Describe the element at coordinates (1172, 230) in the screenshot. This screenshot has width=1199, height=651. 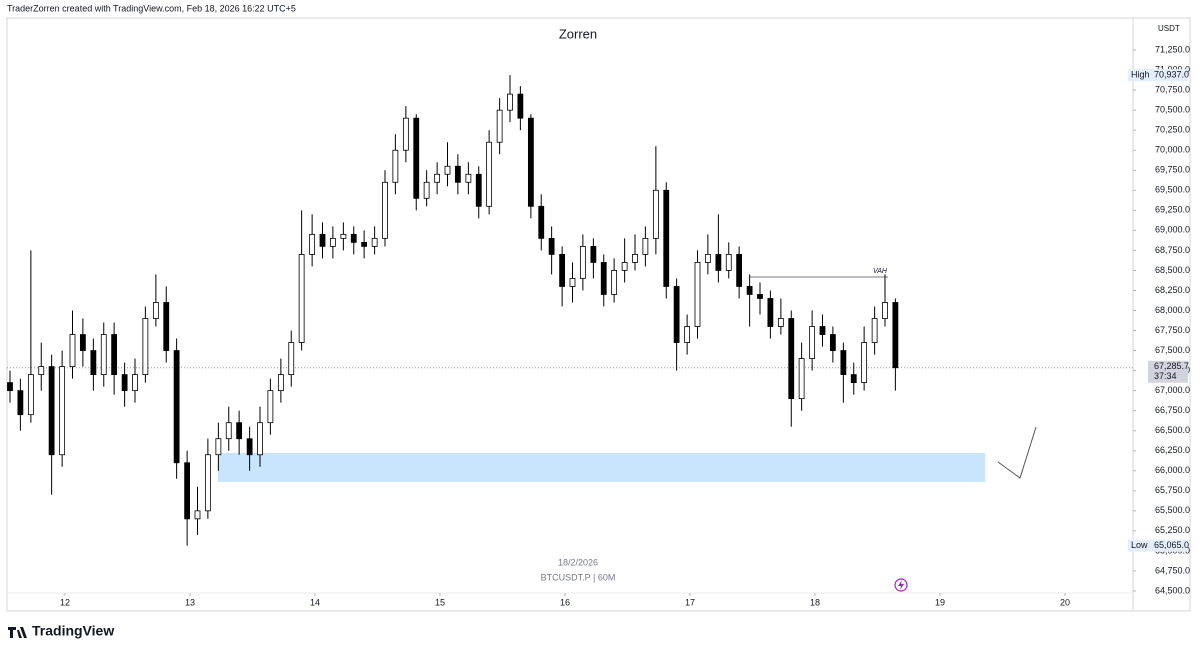
I see `y-tick-label: 69,000.0` at that location.